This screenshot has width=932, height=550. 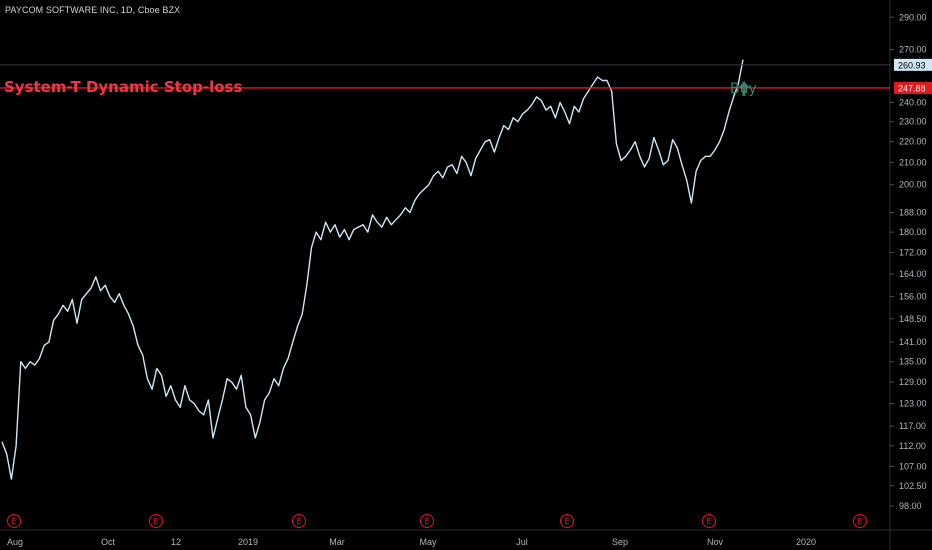 I want to click on y-tick-label: 107.00, so click(x=913, y=466).